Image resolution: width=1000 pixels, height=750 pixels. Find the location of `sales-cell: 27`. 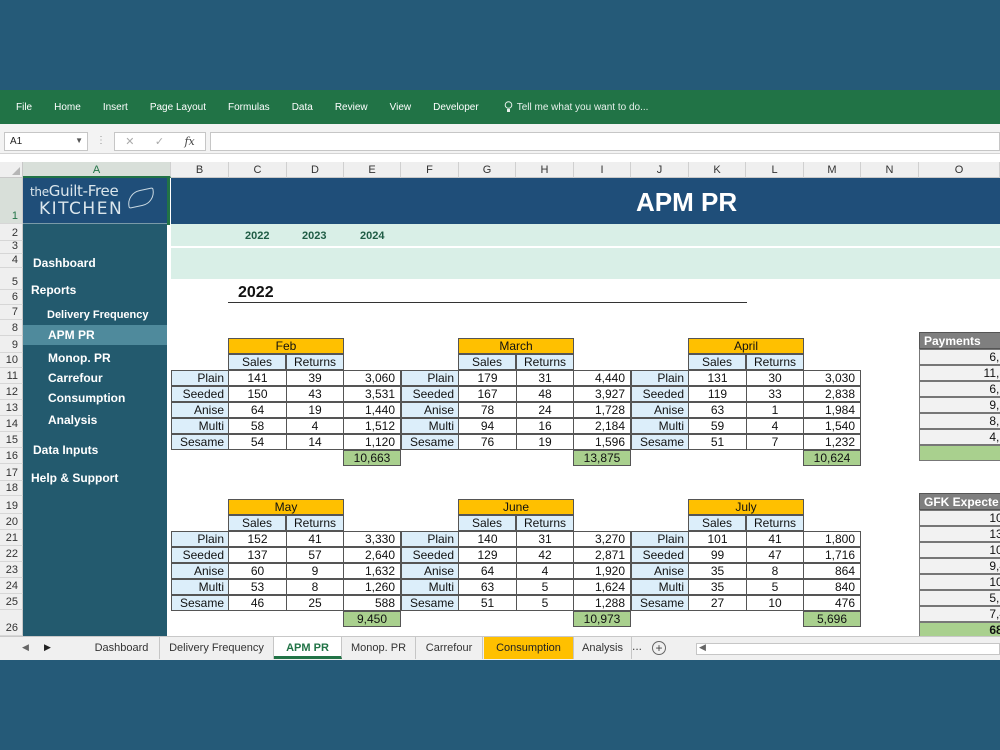

sales-cell: 27 is located at coordinates (717, 603).